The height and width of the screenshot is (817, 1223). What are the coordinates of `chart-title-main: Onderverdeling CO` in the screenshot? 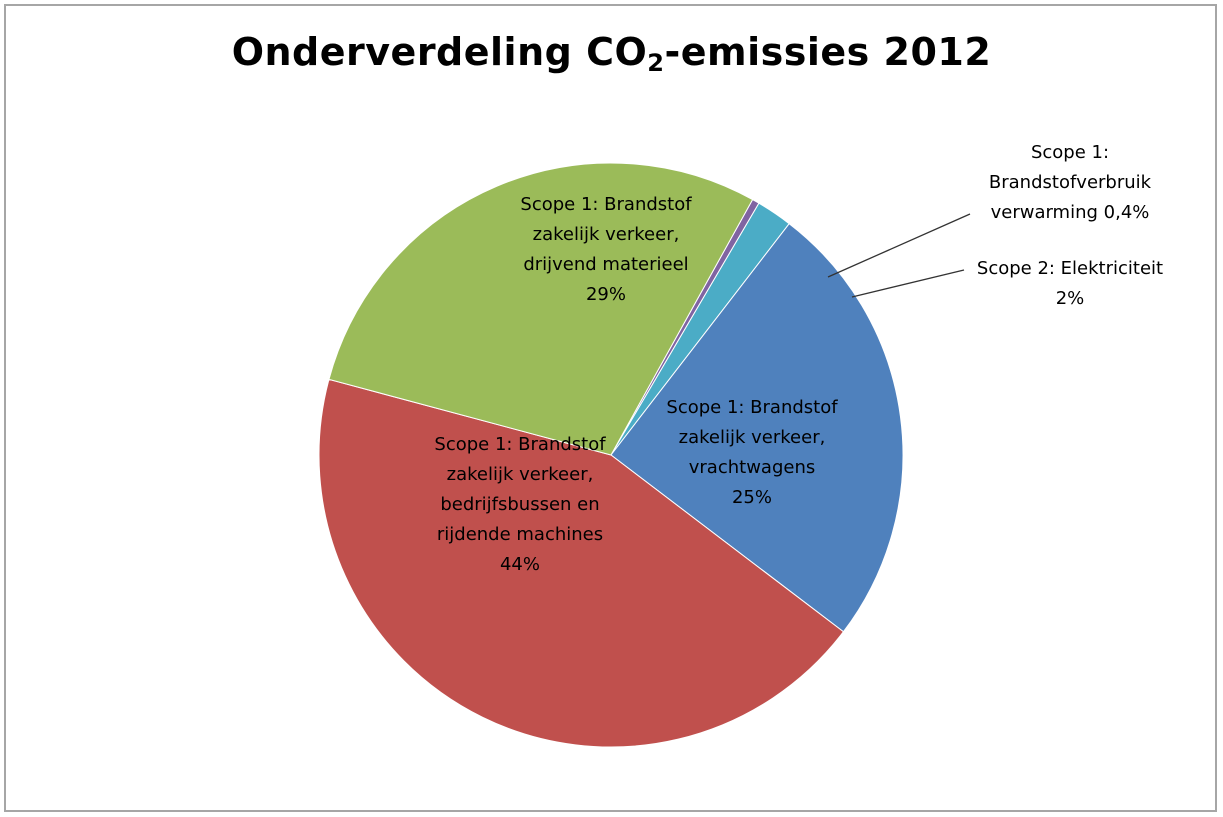 It's located at (439, 52).